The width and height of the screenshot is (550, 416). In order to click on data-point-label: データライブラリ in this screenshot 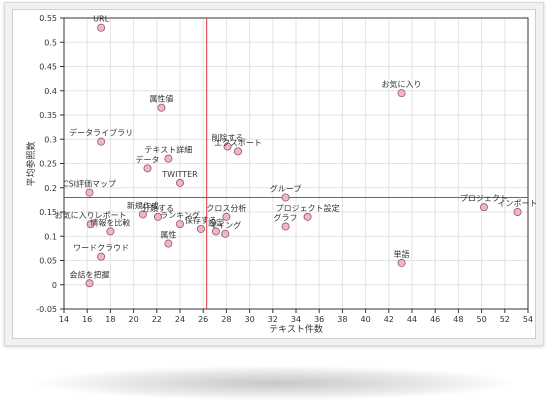, I will do `click(101, 133)`.